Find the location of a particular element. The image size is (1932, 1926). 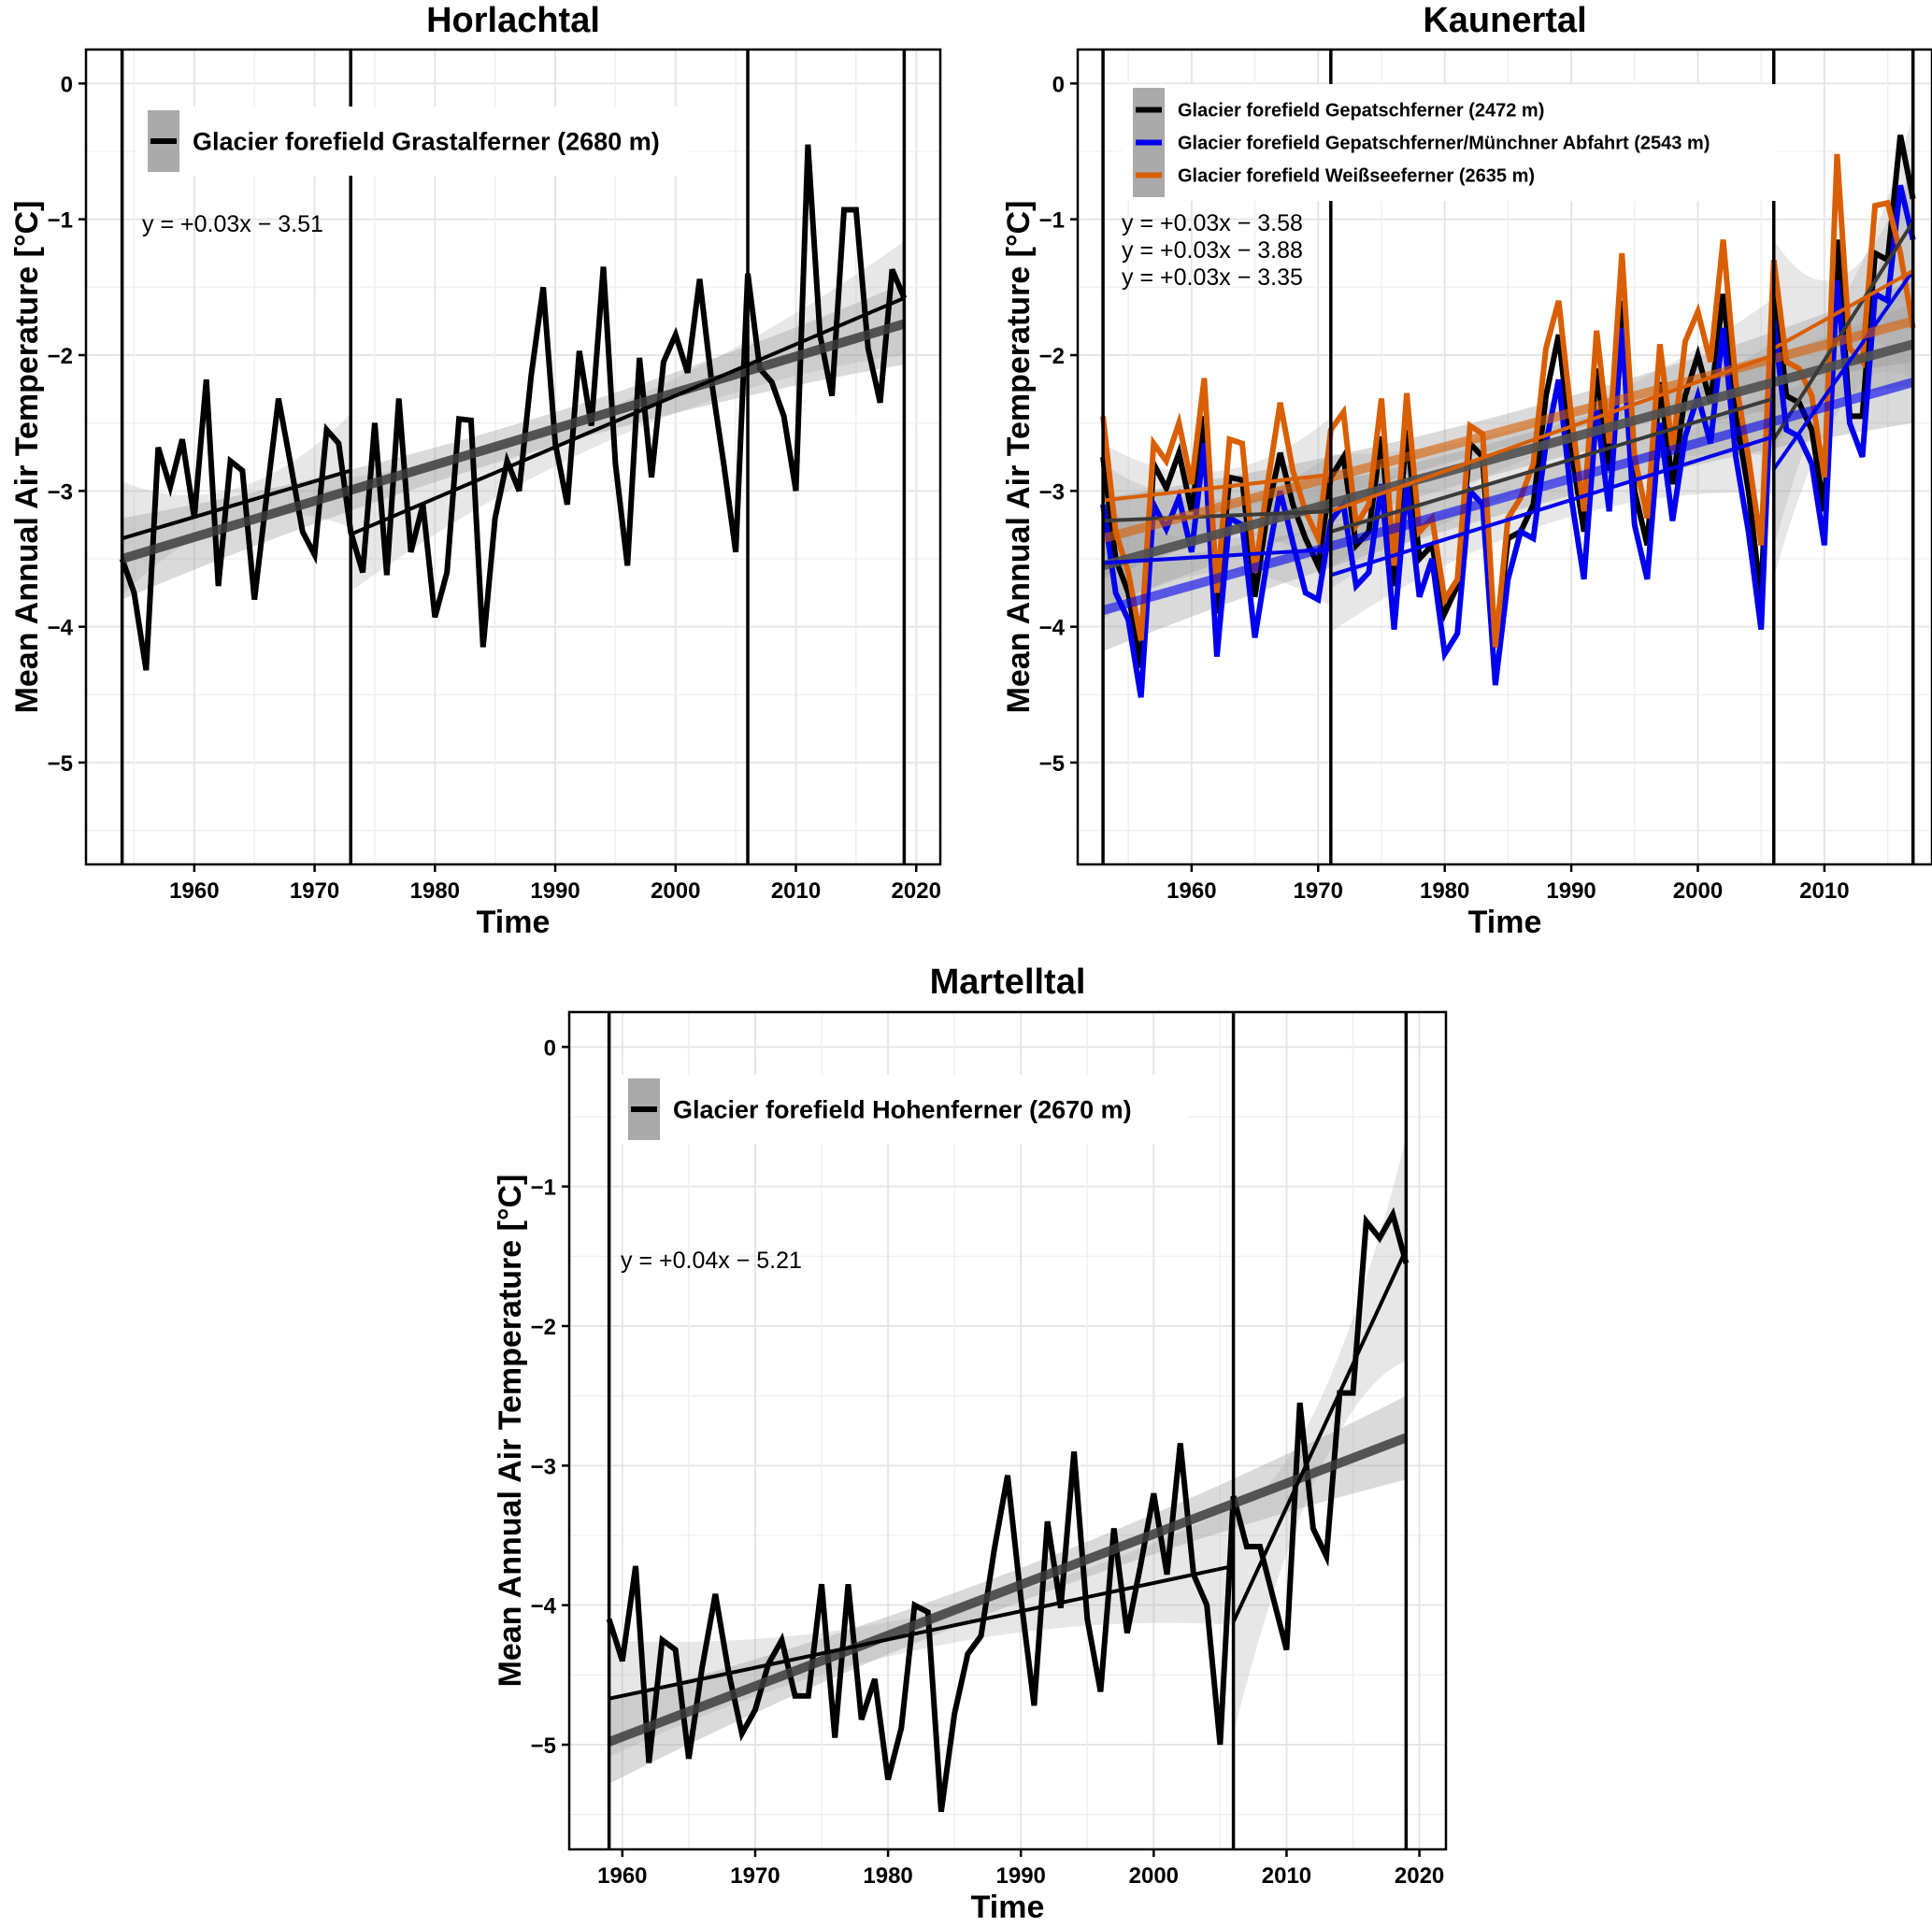

legend-label: Glacier forefield Hohenferner (2670 m) is located at coordinates (902, 1110).